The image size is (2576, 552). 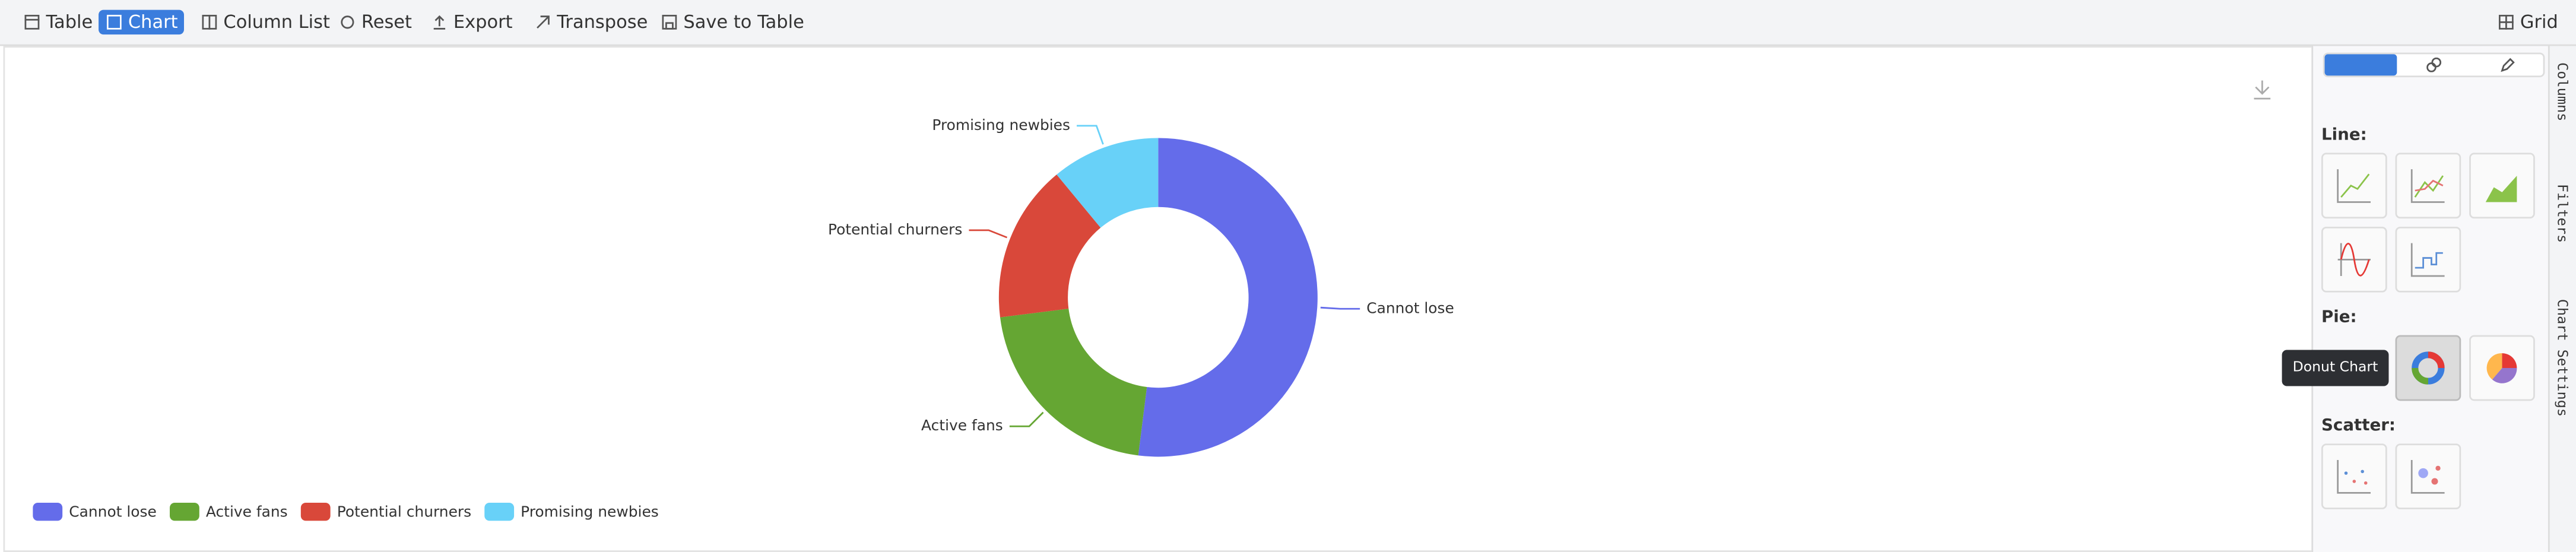 What do you see at coordinates (1001, 125) in the screenshot?
I see `slice-label: Promising newbies` at bounding box center [1001, 125].